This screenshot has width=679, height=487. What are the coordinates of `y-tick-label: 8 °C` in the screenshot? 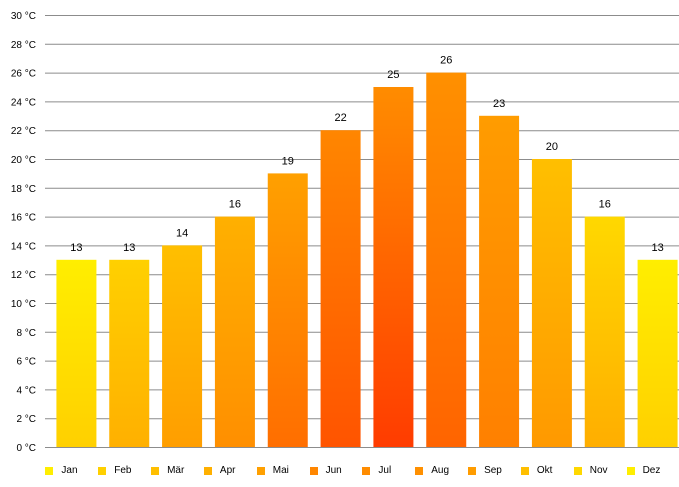 It's located at (26, 333).